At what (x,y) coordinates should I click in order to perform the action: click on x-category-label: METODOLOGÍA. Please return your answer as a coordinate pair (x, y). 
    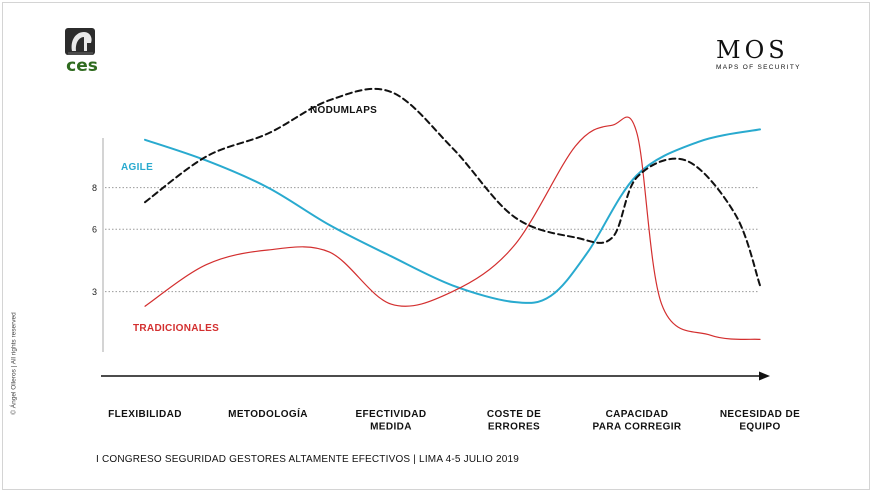
    Looking at the image, I should click on (268, 413).